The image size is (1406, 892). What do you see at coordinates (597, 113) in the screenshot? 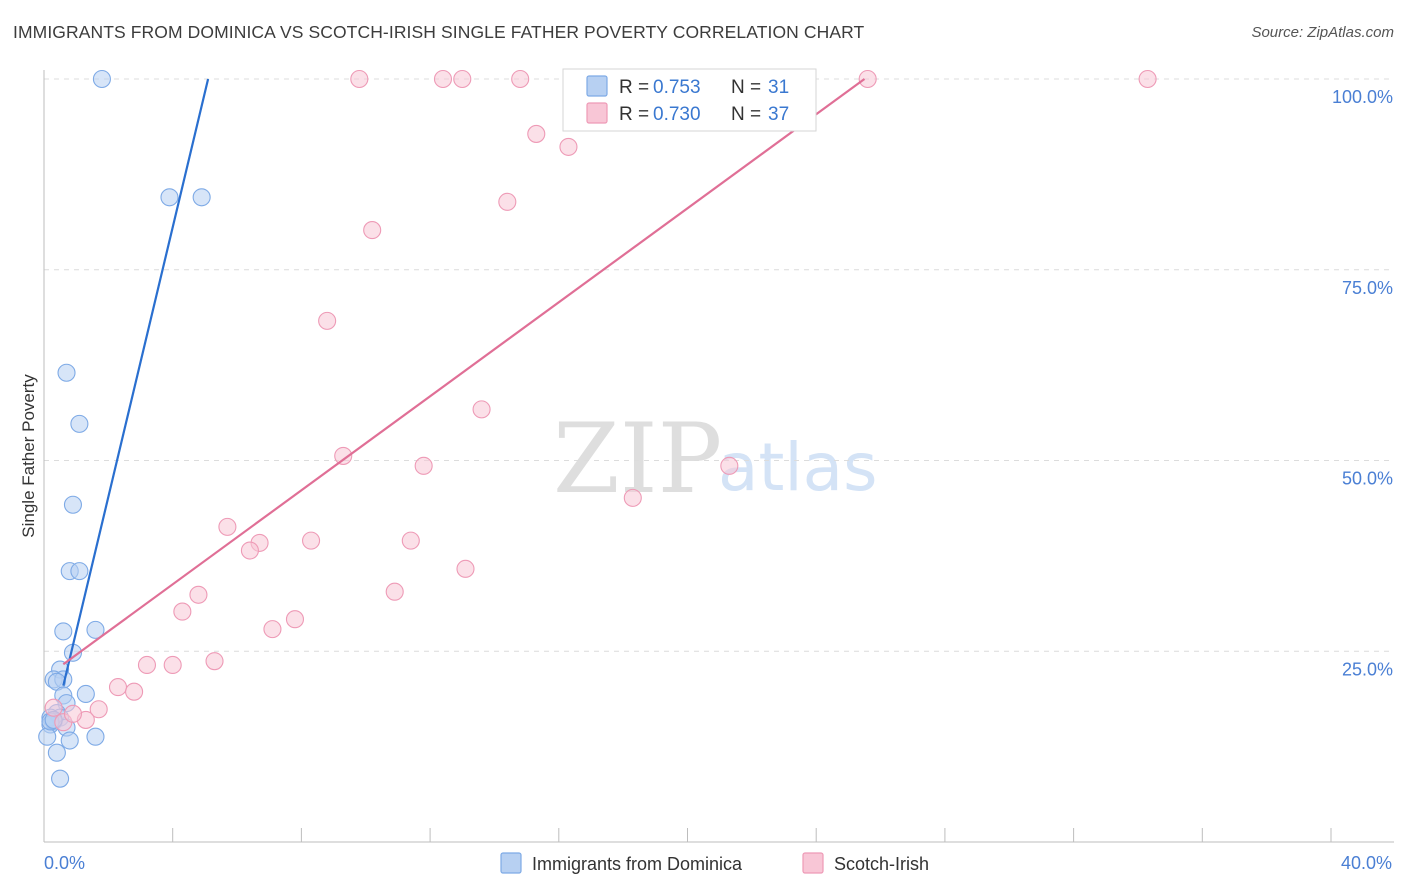
I see `legend-swatch-scotch-irish` at bounding box center [597, 113].